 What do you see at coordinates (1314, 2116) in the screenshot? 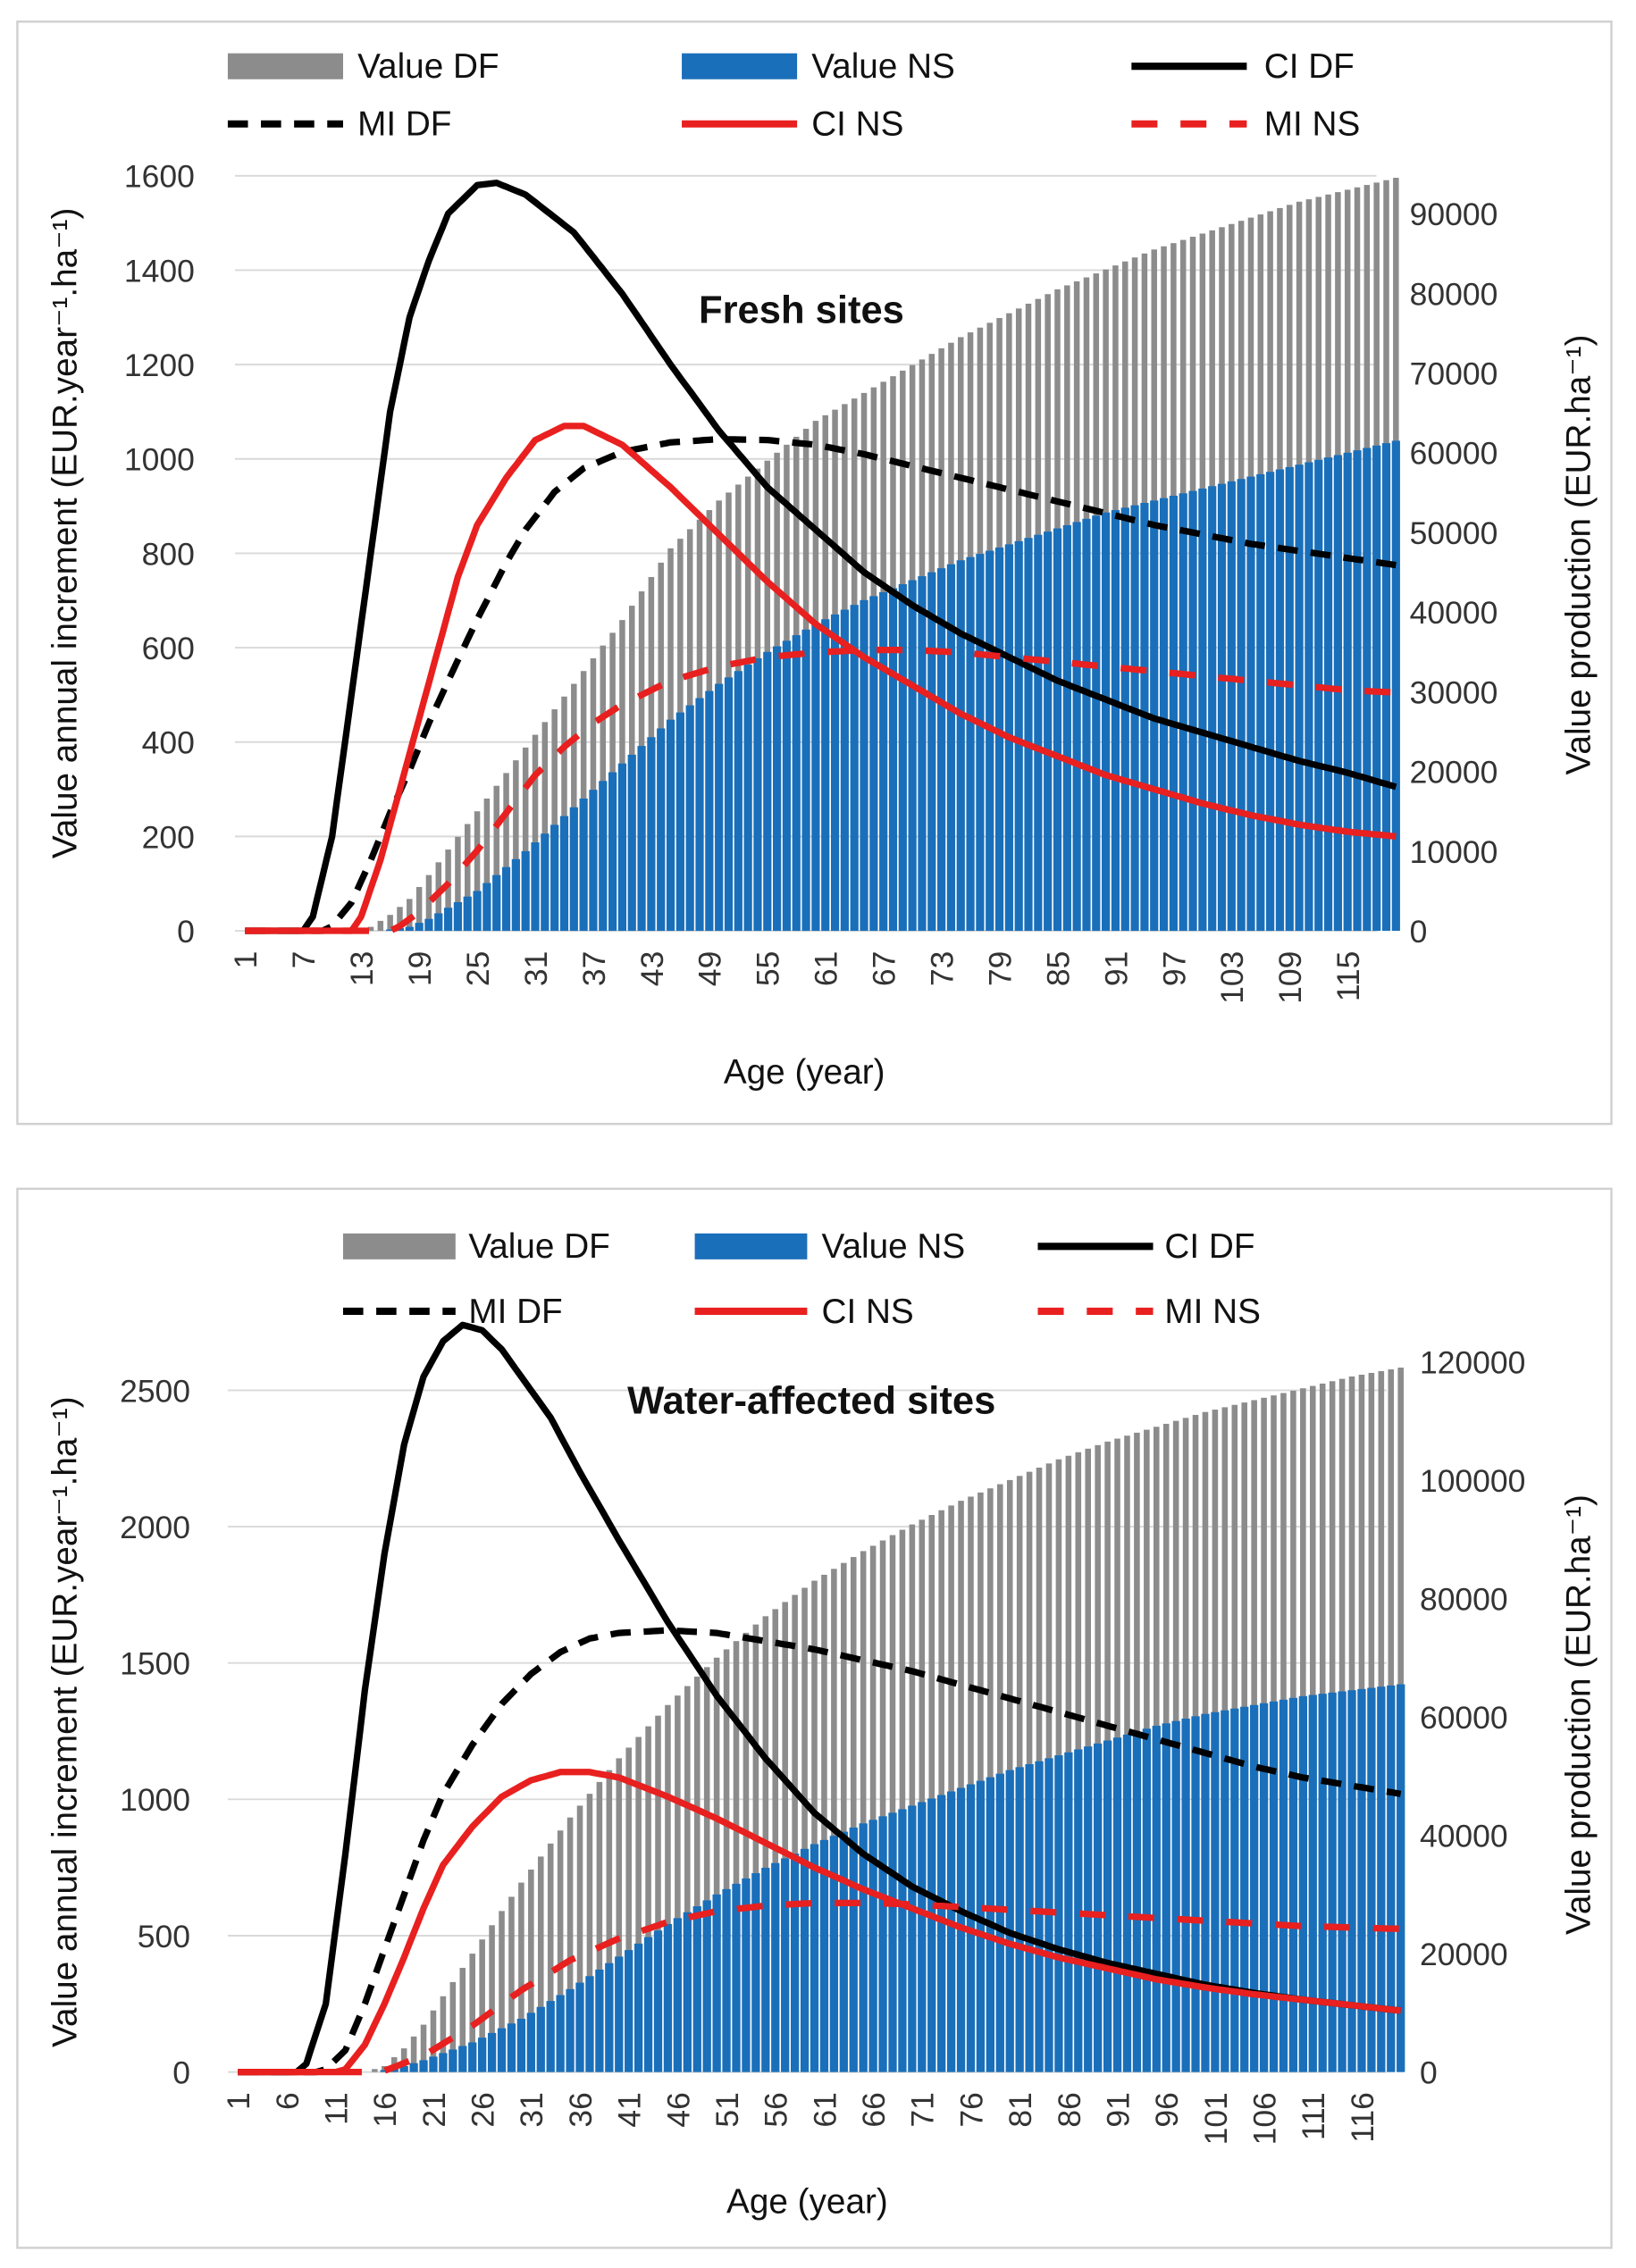
I see `x-tick-label: 111` at bounding box center [1314, 2116].